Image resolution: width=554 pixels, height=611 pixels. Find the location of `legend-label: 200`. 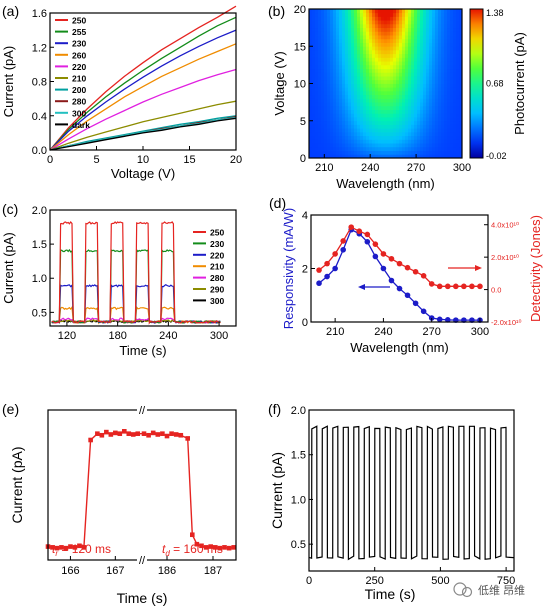

legend-label: 200 is located at coordinates (79, 90).